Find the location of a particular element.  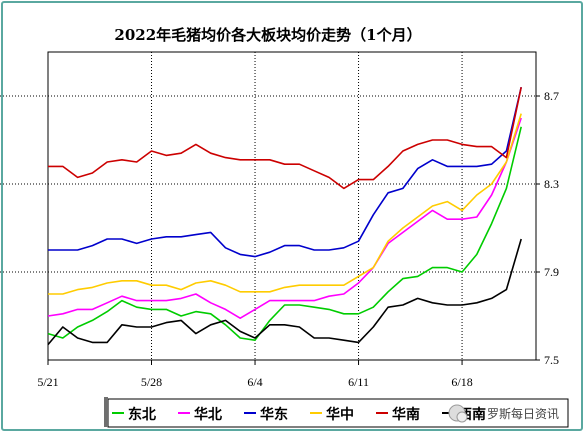

legend-label: 华南 is located at coordinates (406, 414).